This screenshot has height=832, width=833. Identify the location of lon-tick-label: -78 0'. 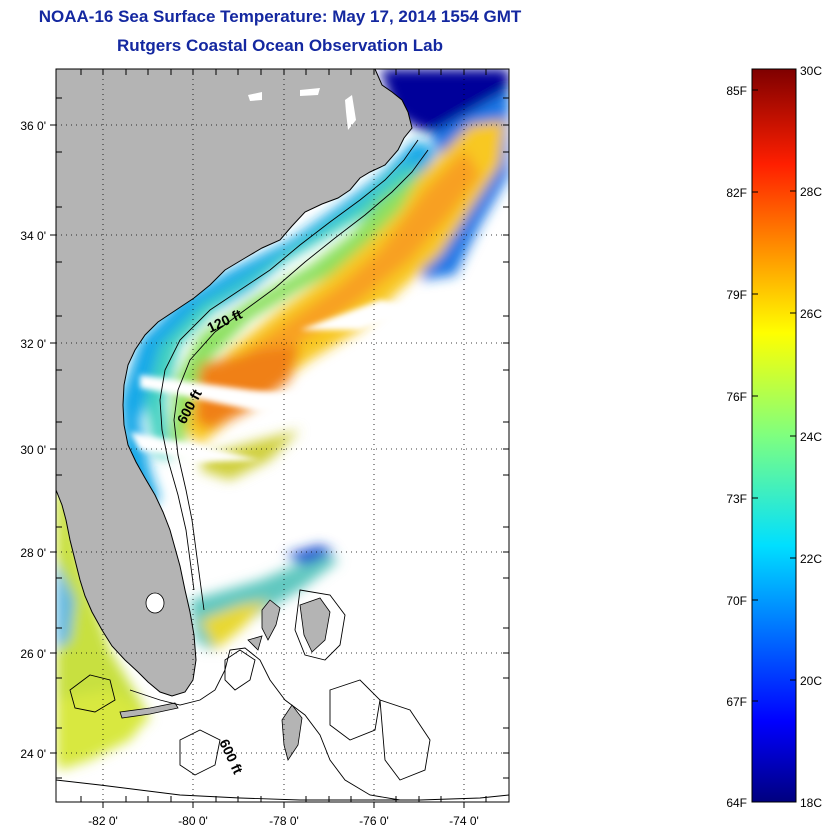
(284, 821).